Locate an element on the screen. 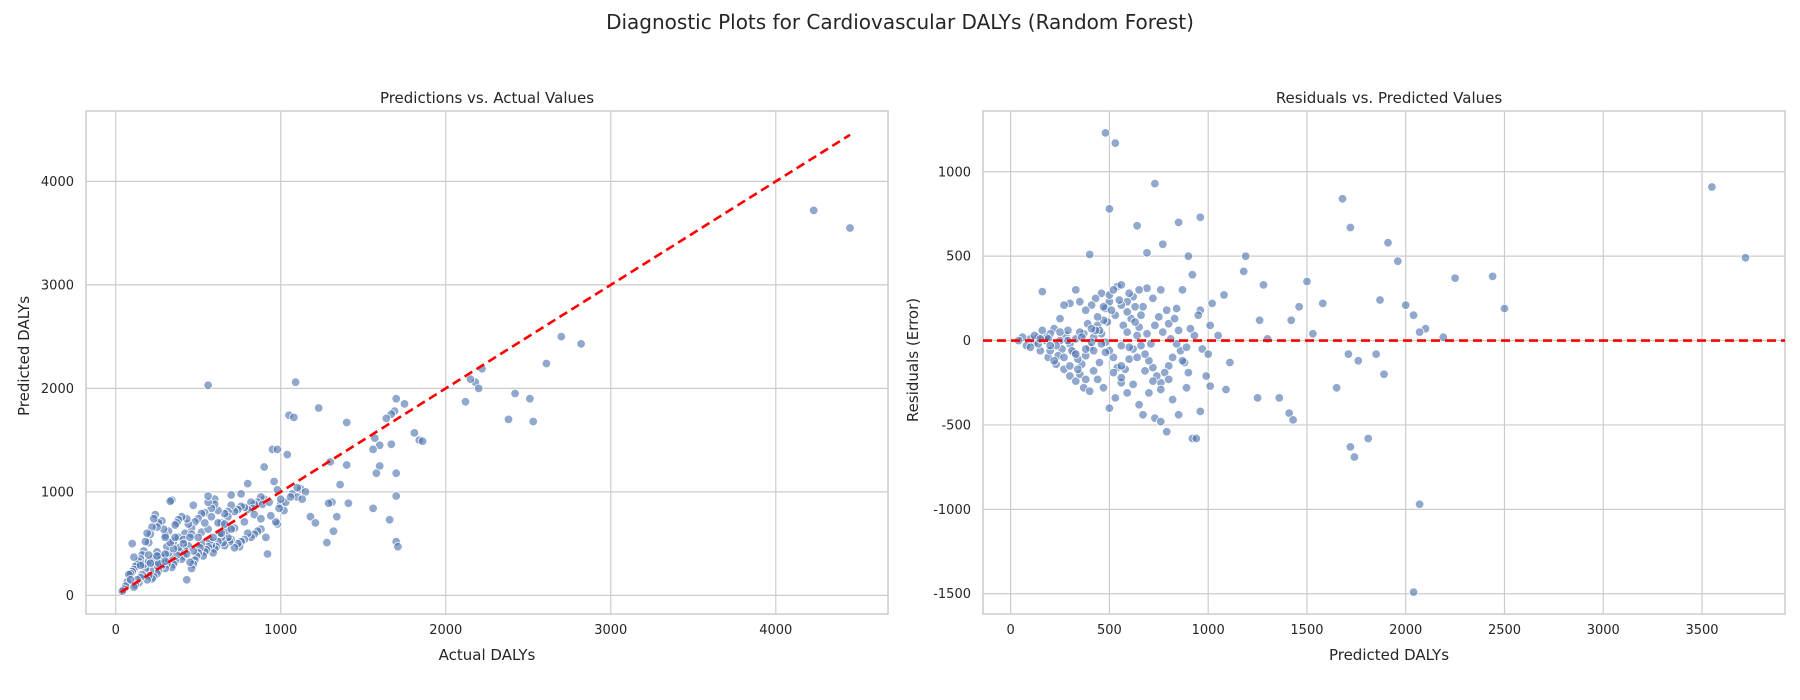 The height and width of the screenshot is (700, 1800). x-tick-label: 1000 is located at coordinates (280, 630).